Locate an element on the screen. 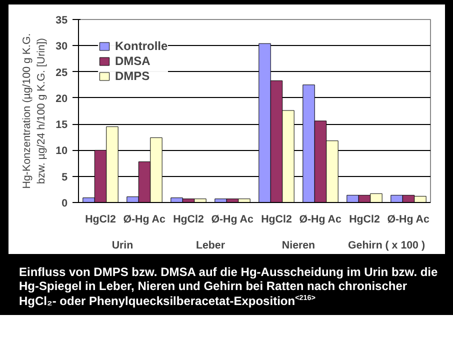  legend-label: Kontrolle is located at coordinates (141, 46).